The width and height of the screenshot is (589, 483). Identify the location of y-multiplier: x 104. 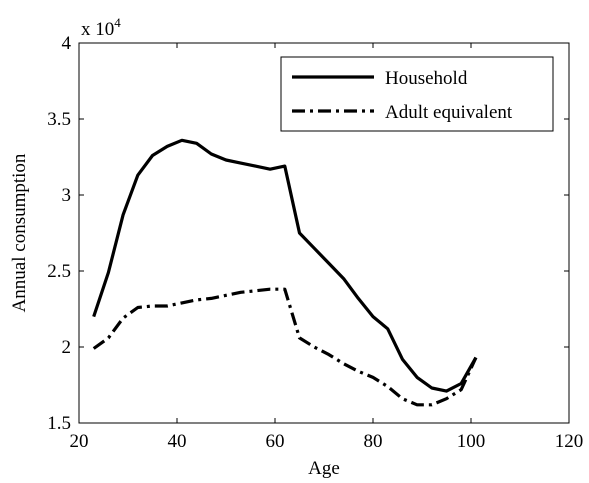
(101, 27).